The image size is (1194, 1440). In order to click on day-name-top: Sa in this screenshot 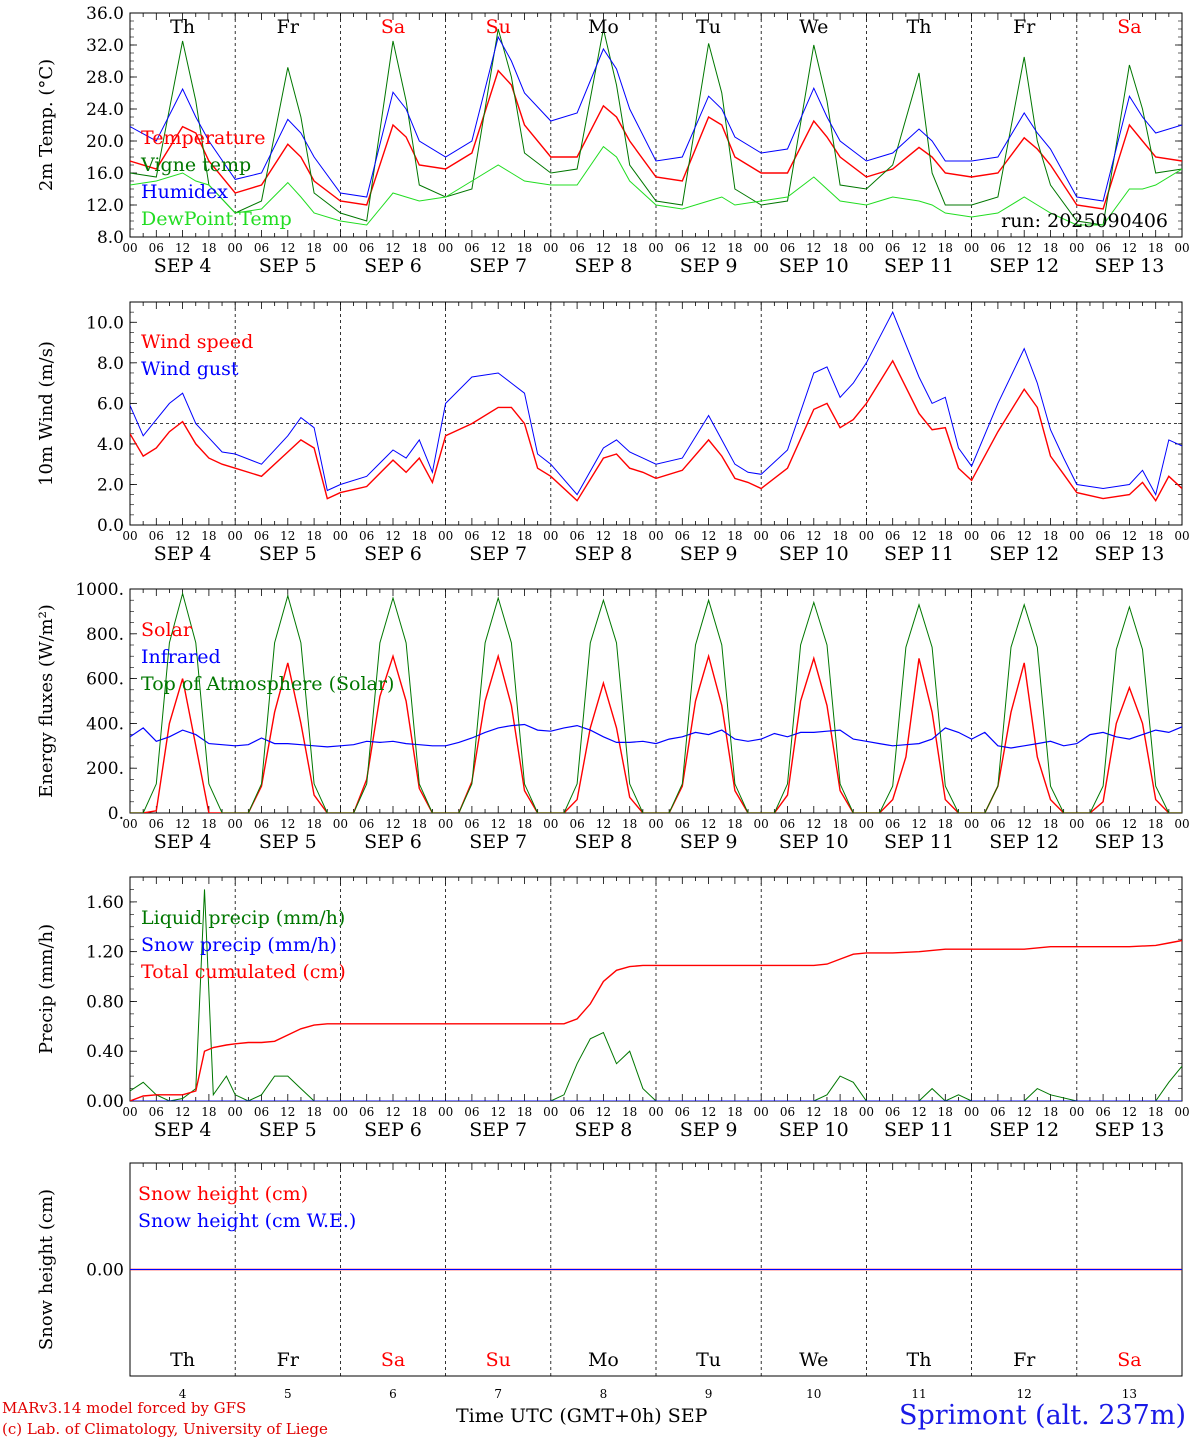, I will do `click(393, 27)`.